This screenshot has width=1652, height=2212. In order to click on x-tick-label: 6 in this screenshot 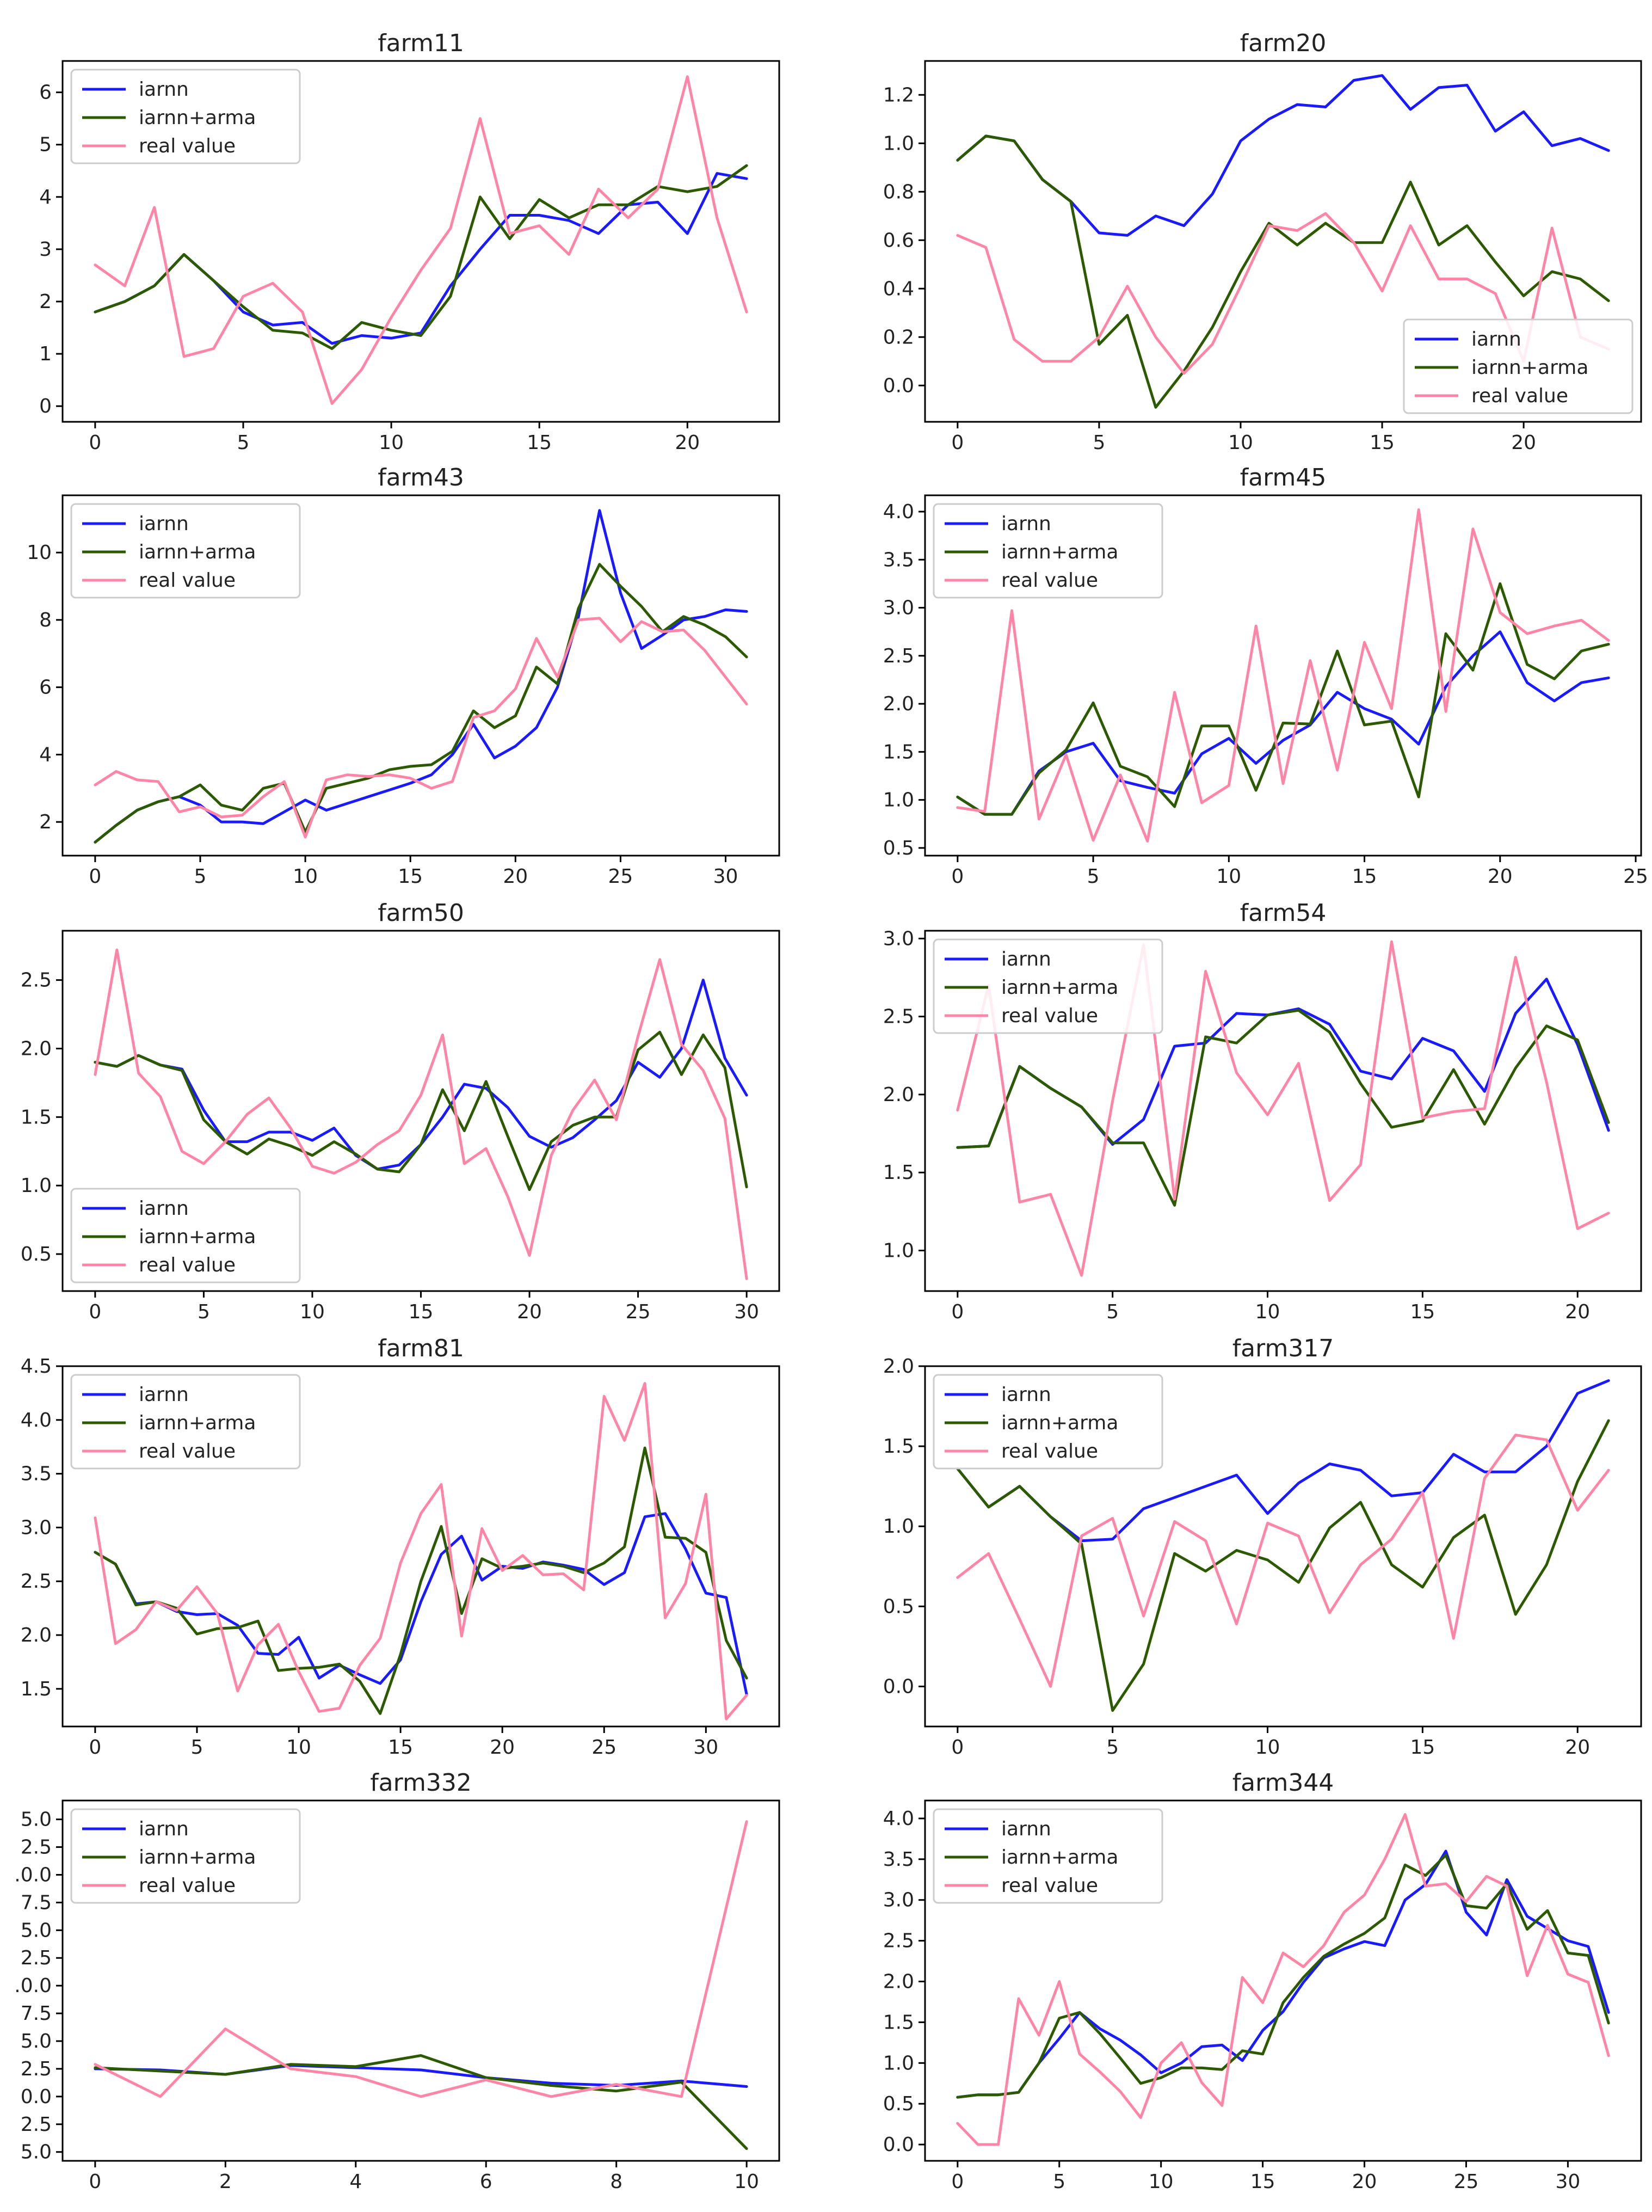, I will do `click(486, 2182)`.